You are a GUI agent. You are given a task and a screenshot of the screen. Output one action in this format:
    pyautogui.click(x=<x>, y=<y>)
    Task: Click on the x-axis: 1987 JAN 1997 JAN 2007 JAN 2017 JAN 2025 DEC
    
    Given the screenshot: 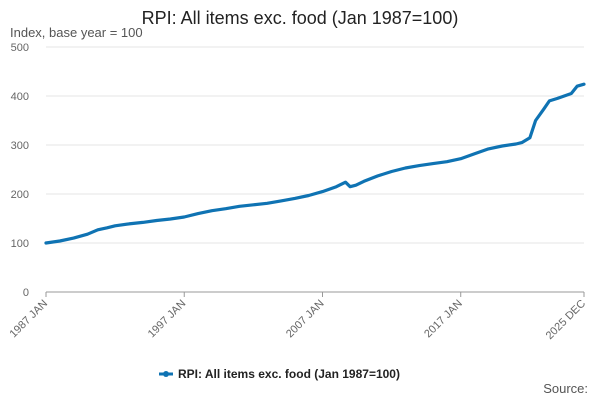 What is the action you would take?
    pyautogui.click(x=297, y=316)
    